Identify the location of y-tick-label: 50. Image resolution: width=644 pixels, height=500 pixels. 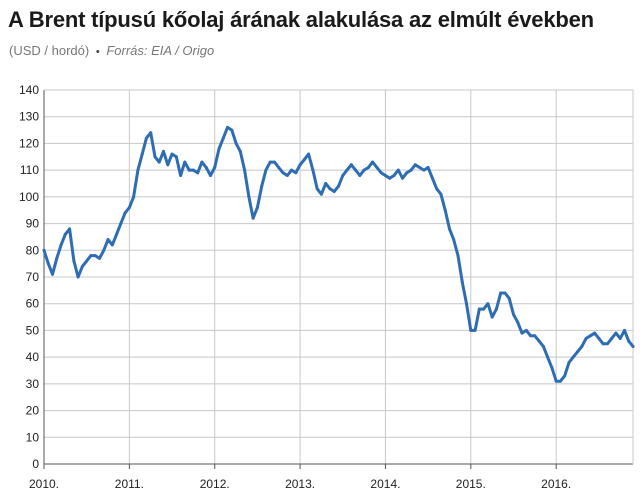
(33, 330).